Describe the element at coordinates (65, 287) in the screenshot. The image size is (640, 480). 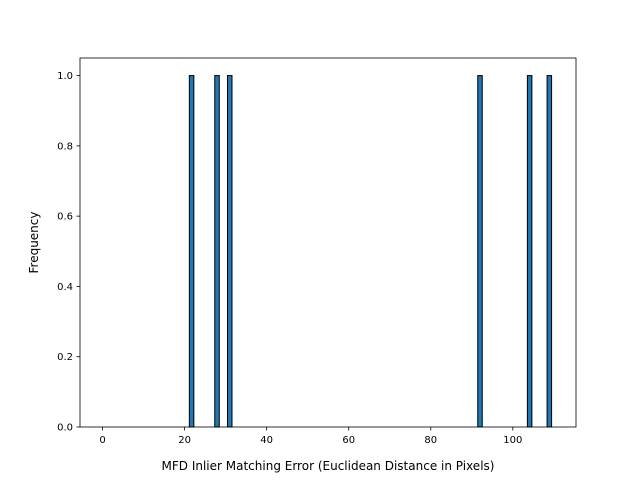
I see `y-tick-label: 0.4` at that location.